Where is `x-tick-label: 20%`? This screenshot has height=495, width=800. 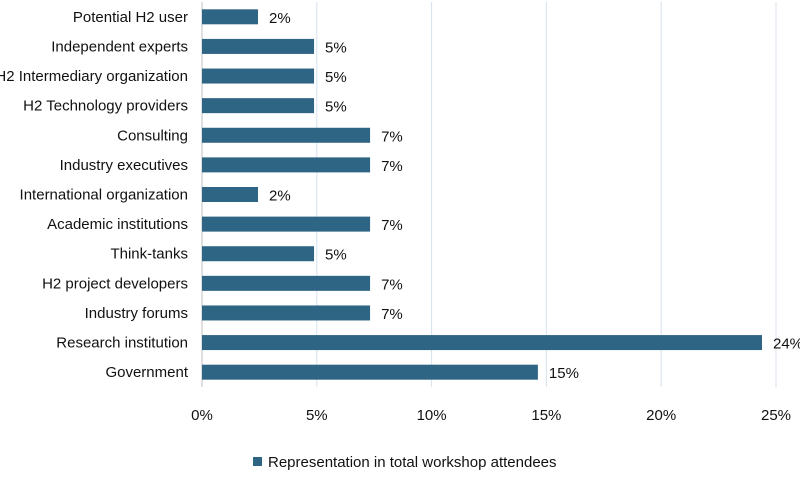 x-tick-label: 20% is located at coordinates (661, 415).